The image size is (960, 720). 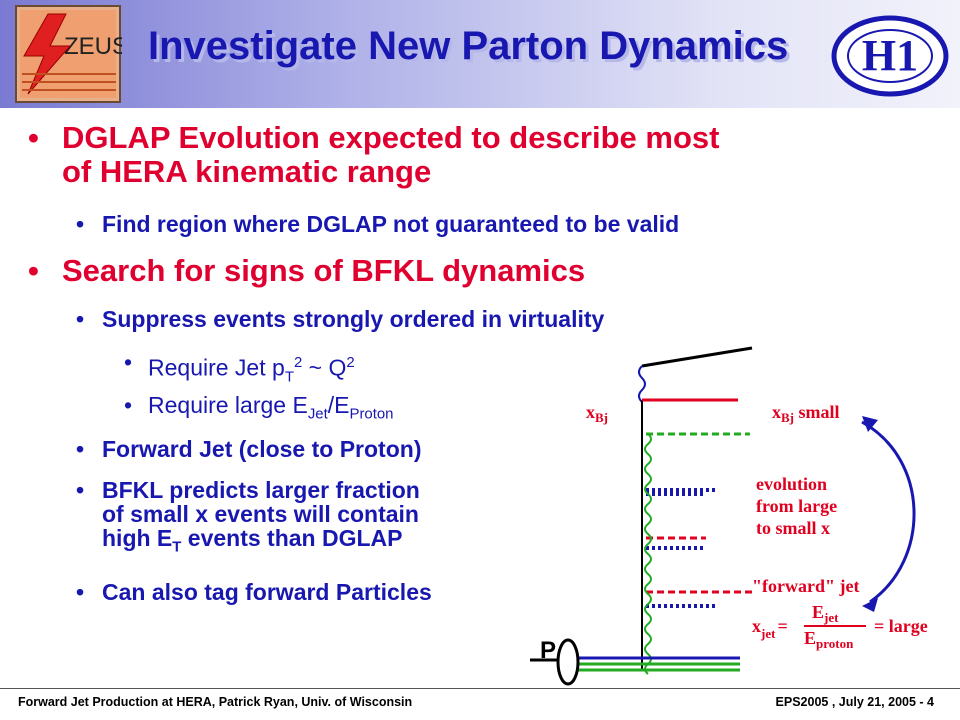 I want to click on bullet-forward-jet: • Forward Jet (close to Proton), so click(x=249, y=449).